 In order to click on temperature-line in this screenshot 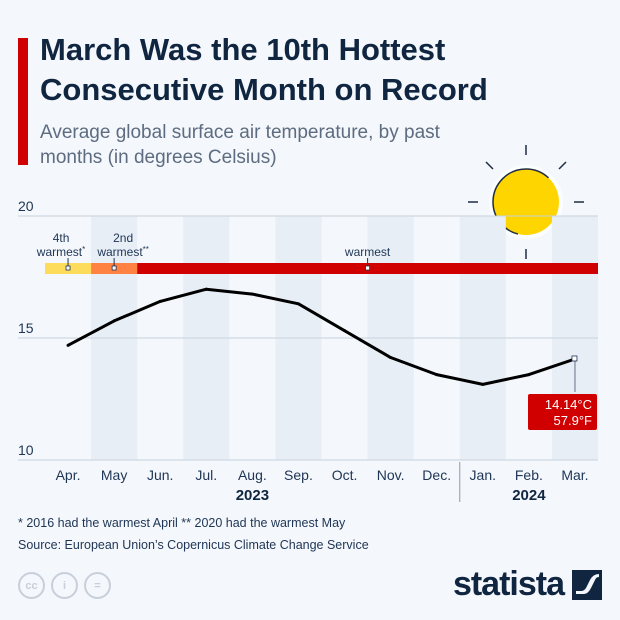, I will do `click(321, 336)`.